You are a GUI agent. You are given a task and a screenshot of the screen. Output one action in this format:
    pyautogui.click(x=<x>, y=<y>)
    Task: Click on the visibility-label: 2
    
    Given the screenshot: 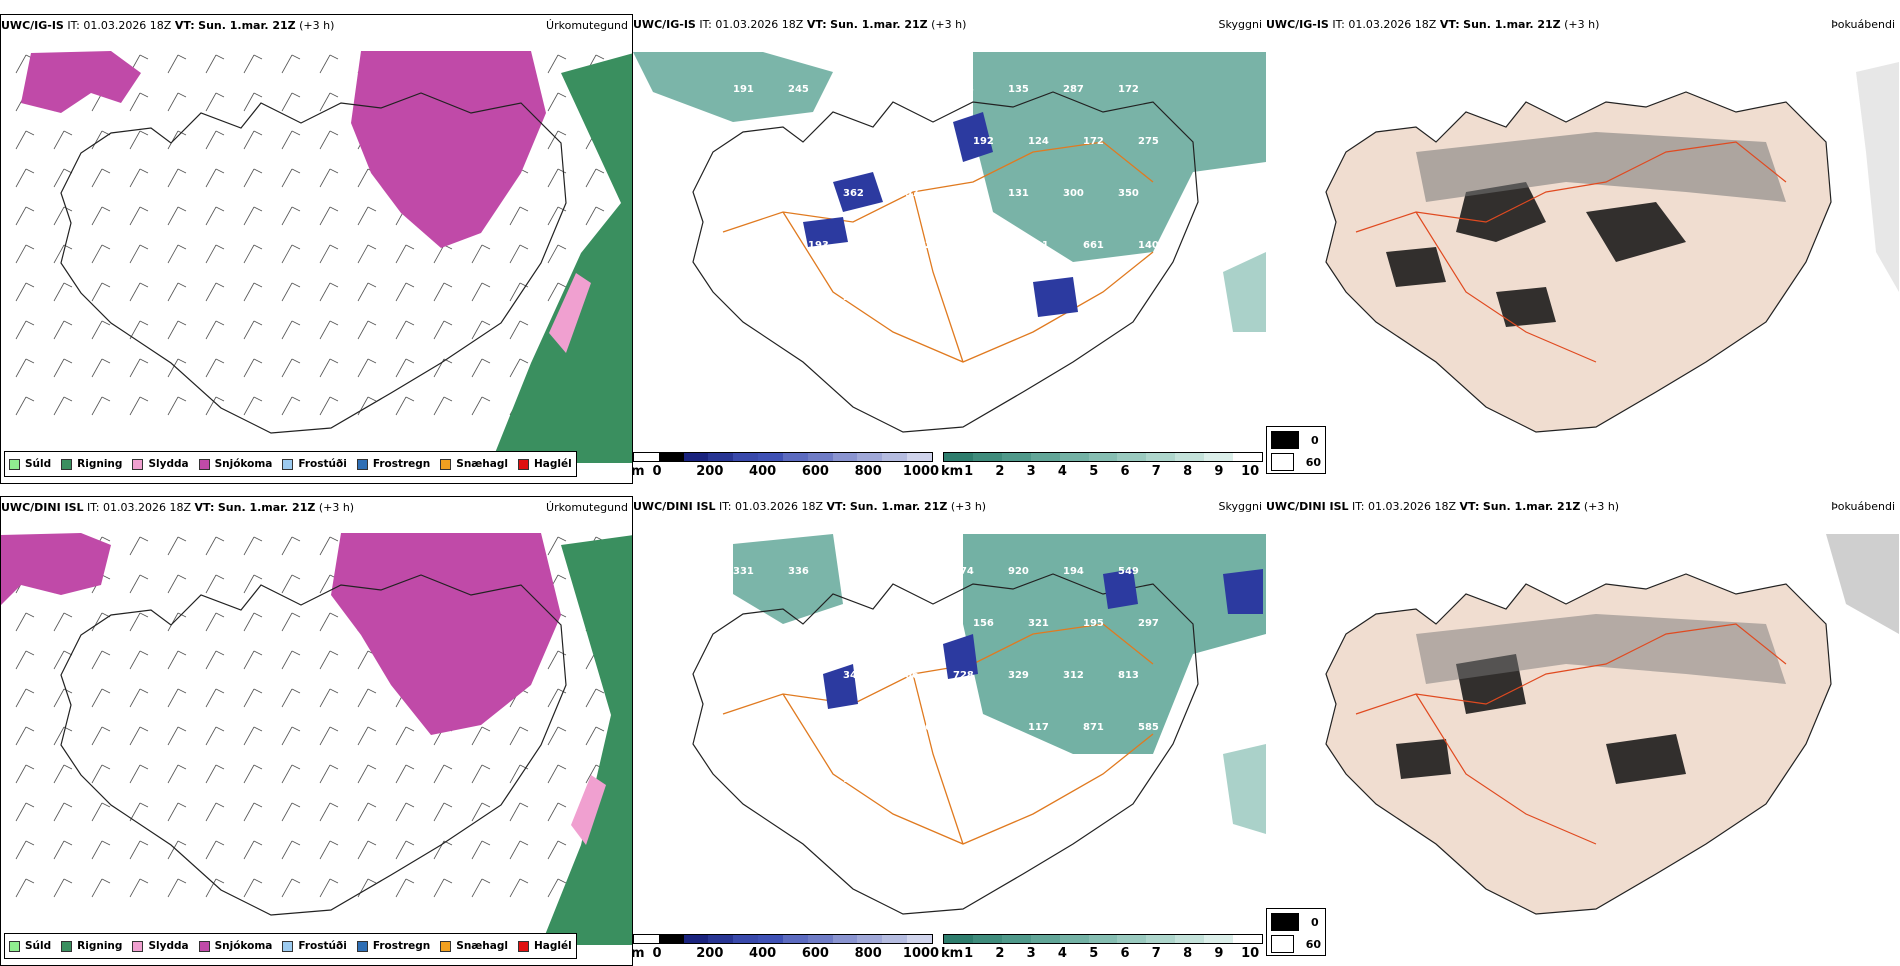 What is the action you would take?
    pyautogui.click(x=1000, y=471)
    